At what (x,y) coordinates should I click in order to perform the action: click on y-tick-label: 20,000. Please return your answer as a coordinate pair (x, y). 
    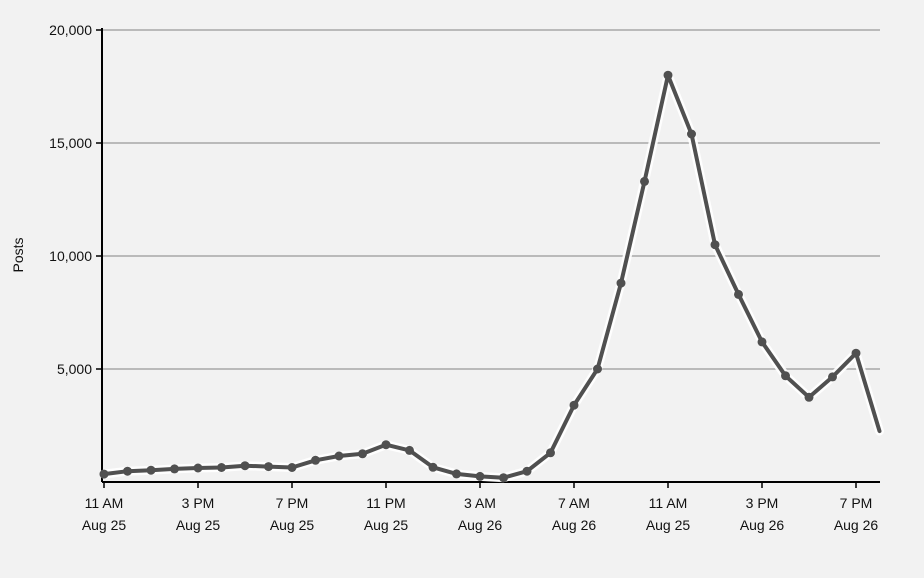
    Looking at the image, I should click on (70, 30).